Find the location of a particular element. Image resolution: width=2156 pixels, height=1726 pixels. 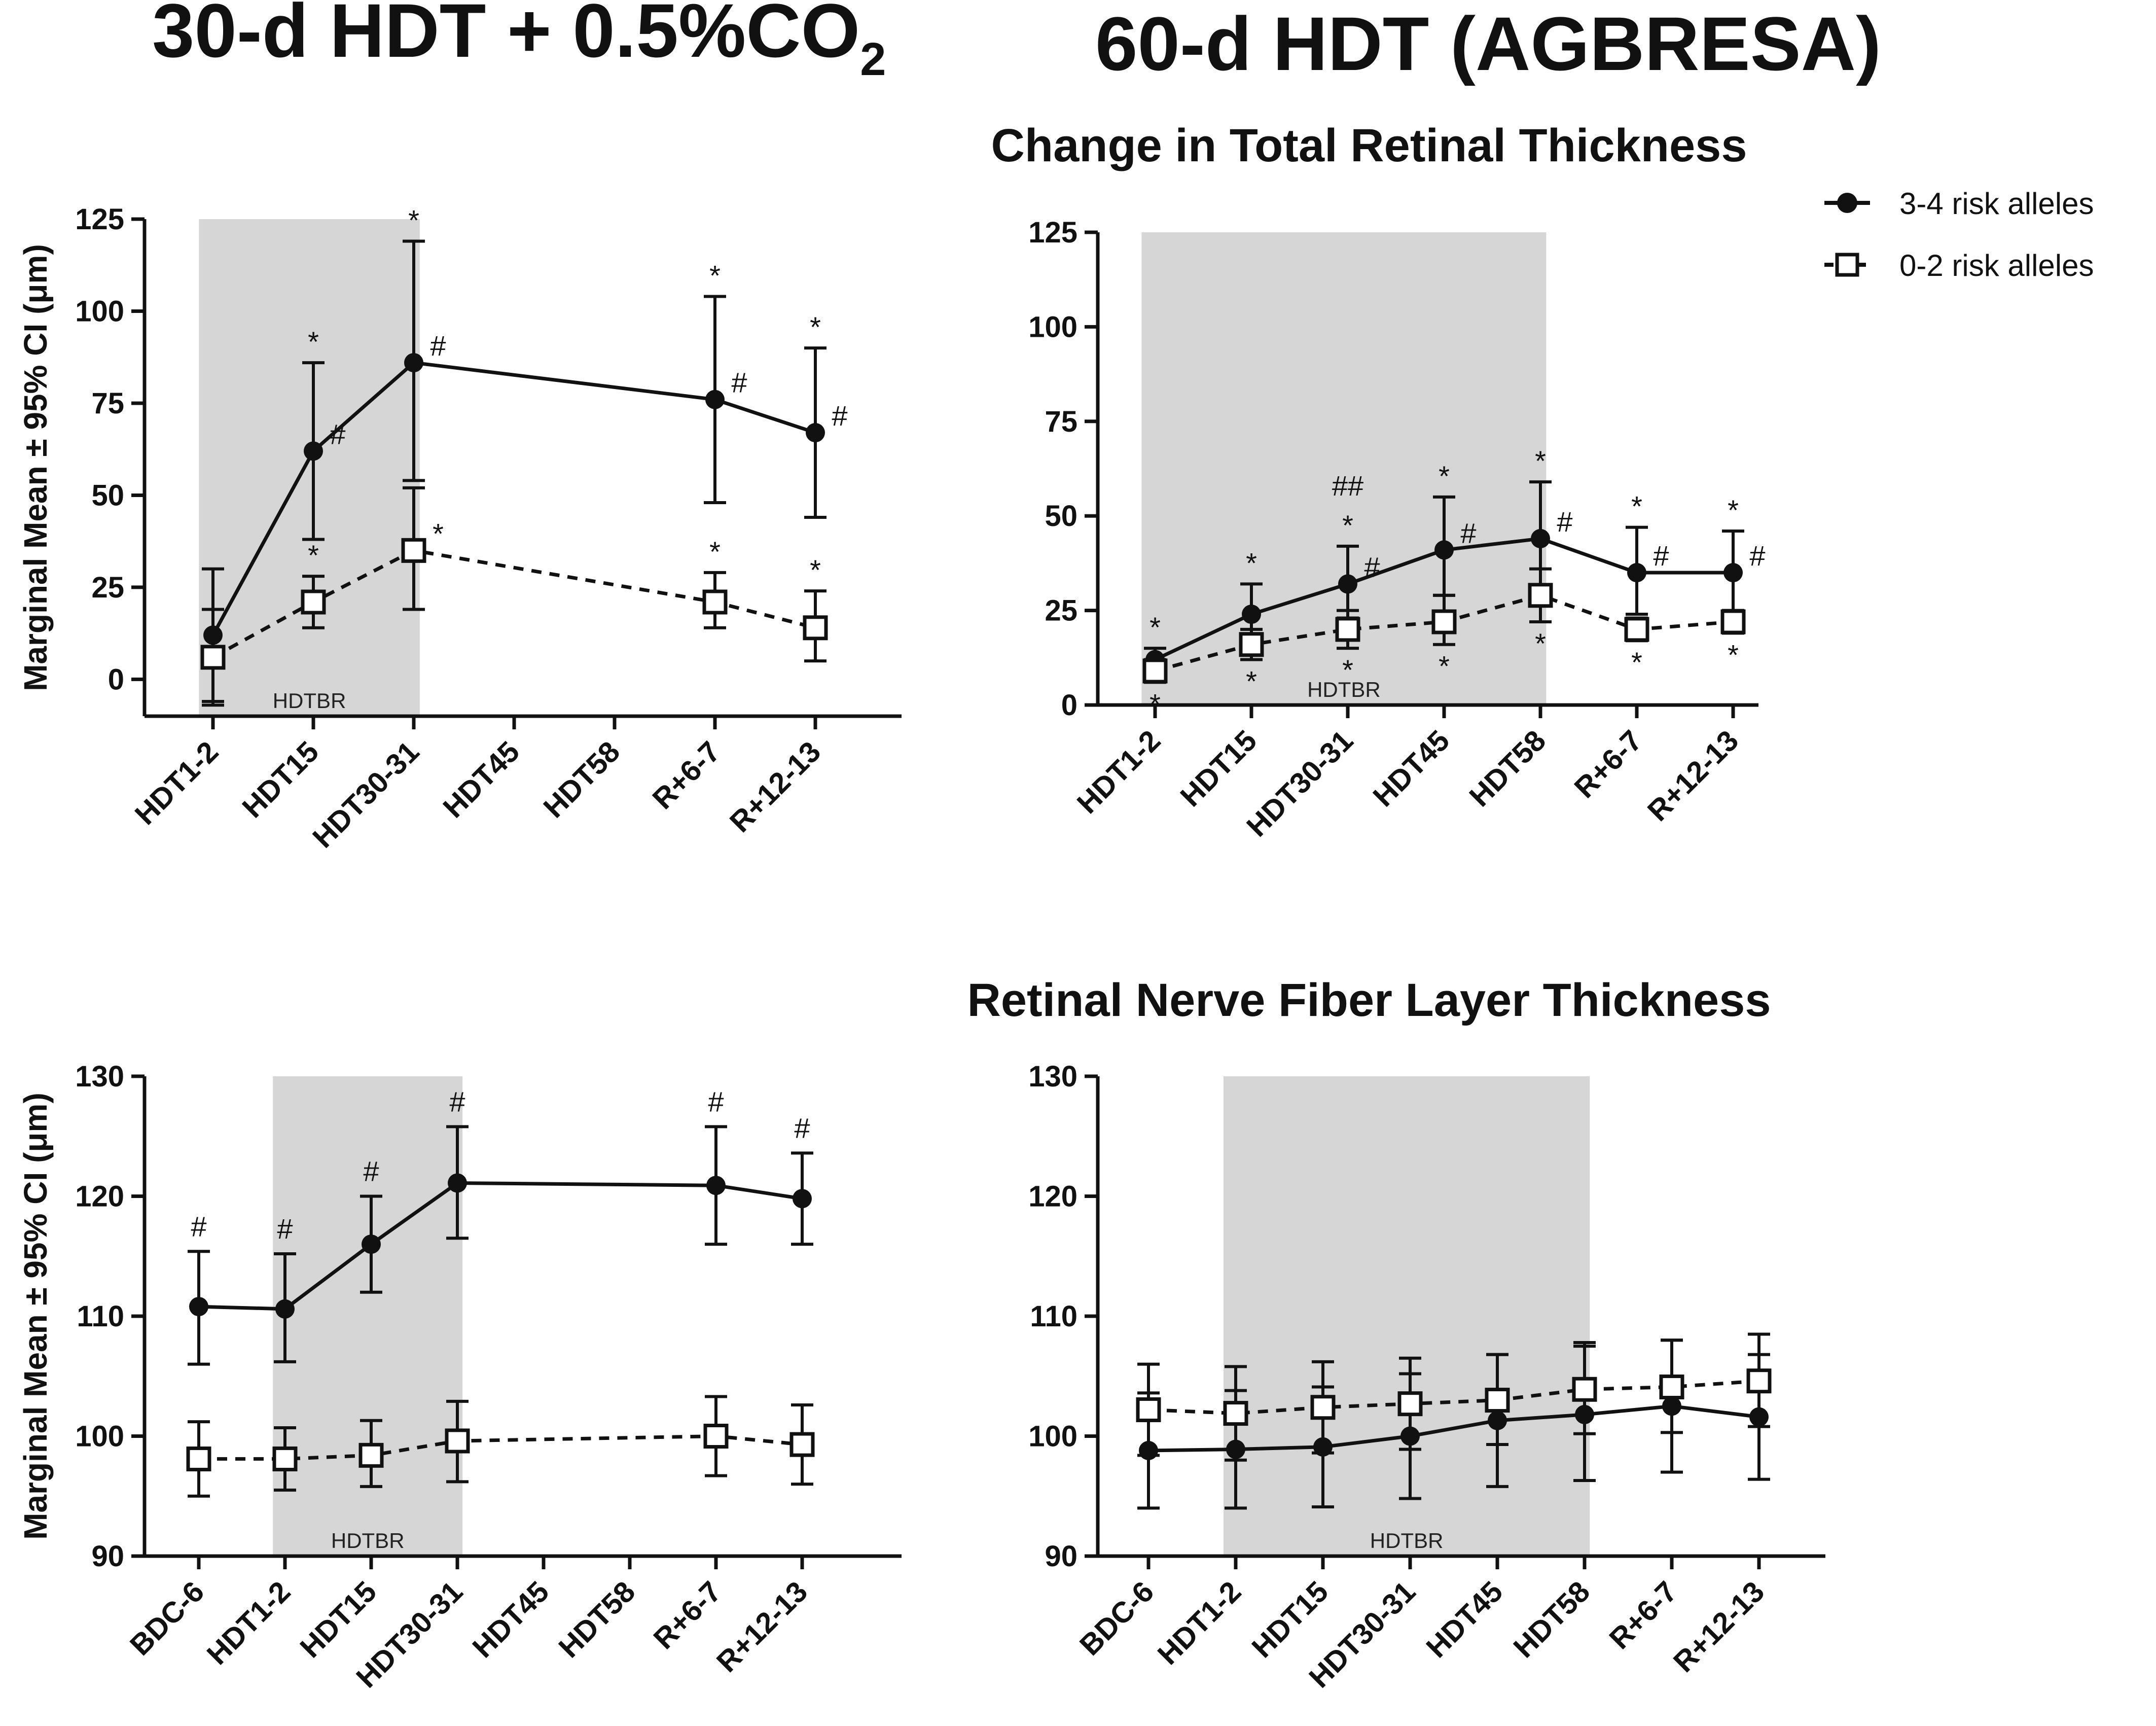

y-tick-label: 0 is located at coordinates (116, 679).